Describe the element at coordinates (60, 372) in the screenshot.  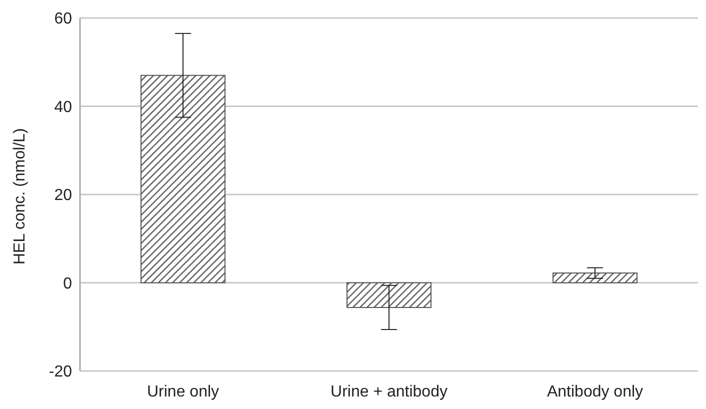
I see `y-tick-label: -20` at that location.